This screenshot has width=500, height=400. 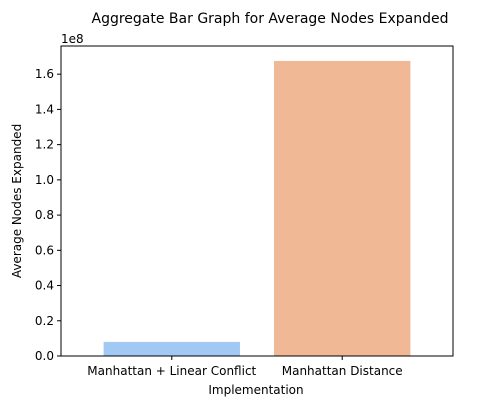 What do you see at coordinates (44, 74) in the screenshot?
I see `y-tick-label: 1.6` at bounding box center [44, 74].